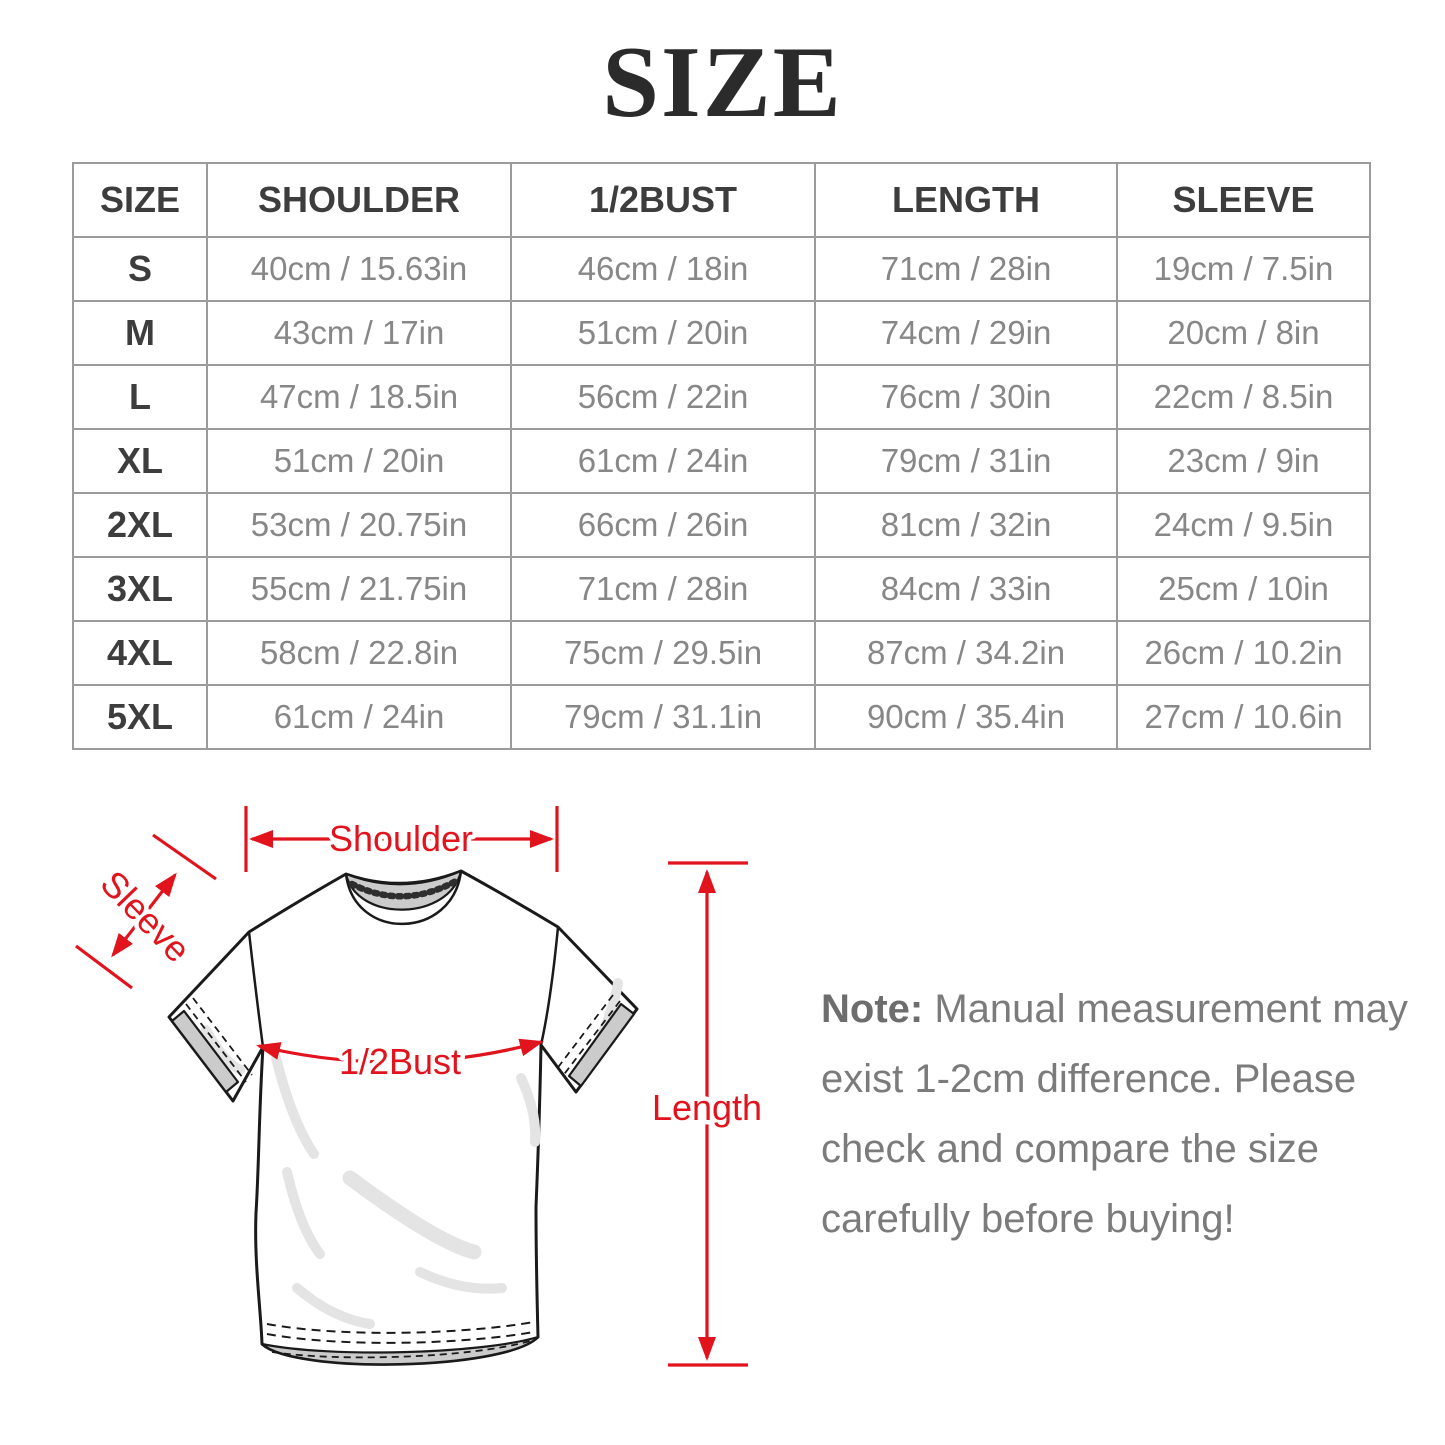  What do you see at coordinates (1243, 397) in the screenshot?
I see `measurement-cell: 22cm / 8.5in` at bounding box center [1243, 397].